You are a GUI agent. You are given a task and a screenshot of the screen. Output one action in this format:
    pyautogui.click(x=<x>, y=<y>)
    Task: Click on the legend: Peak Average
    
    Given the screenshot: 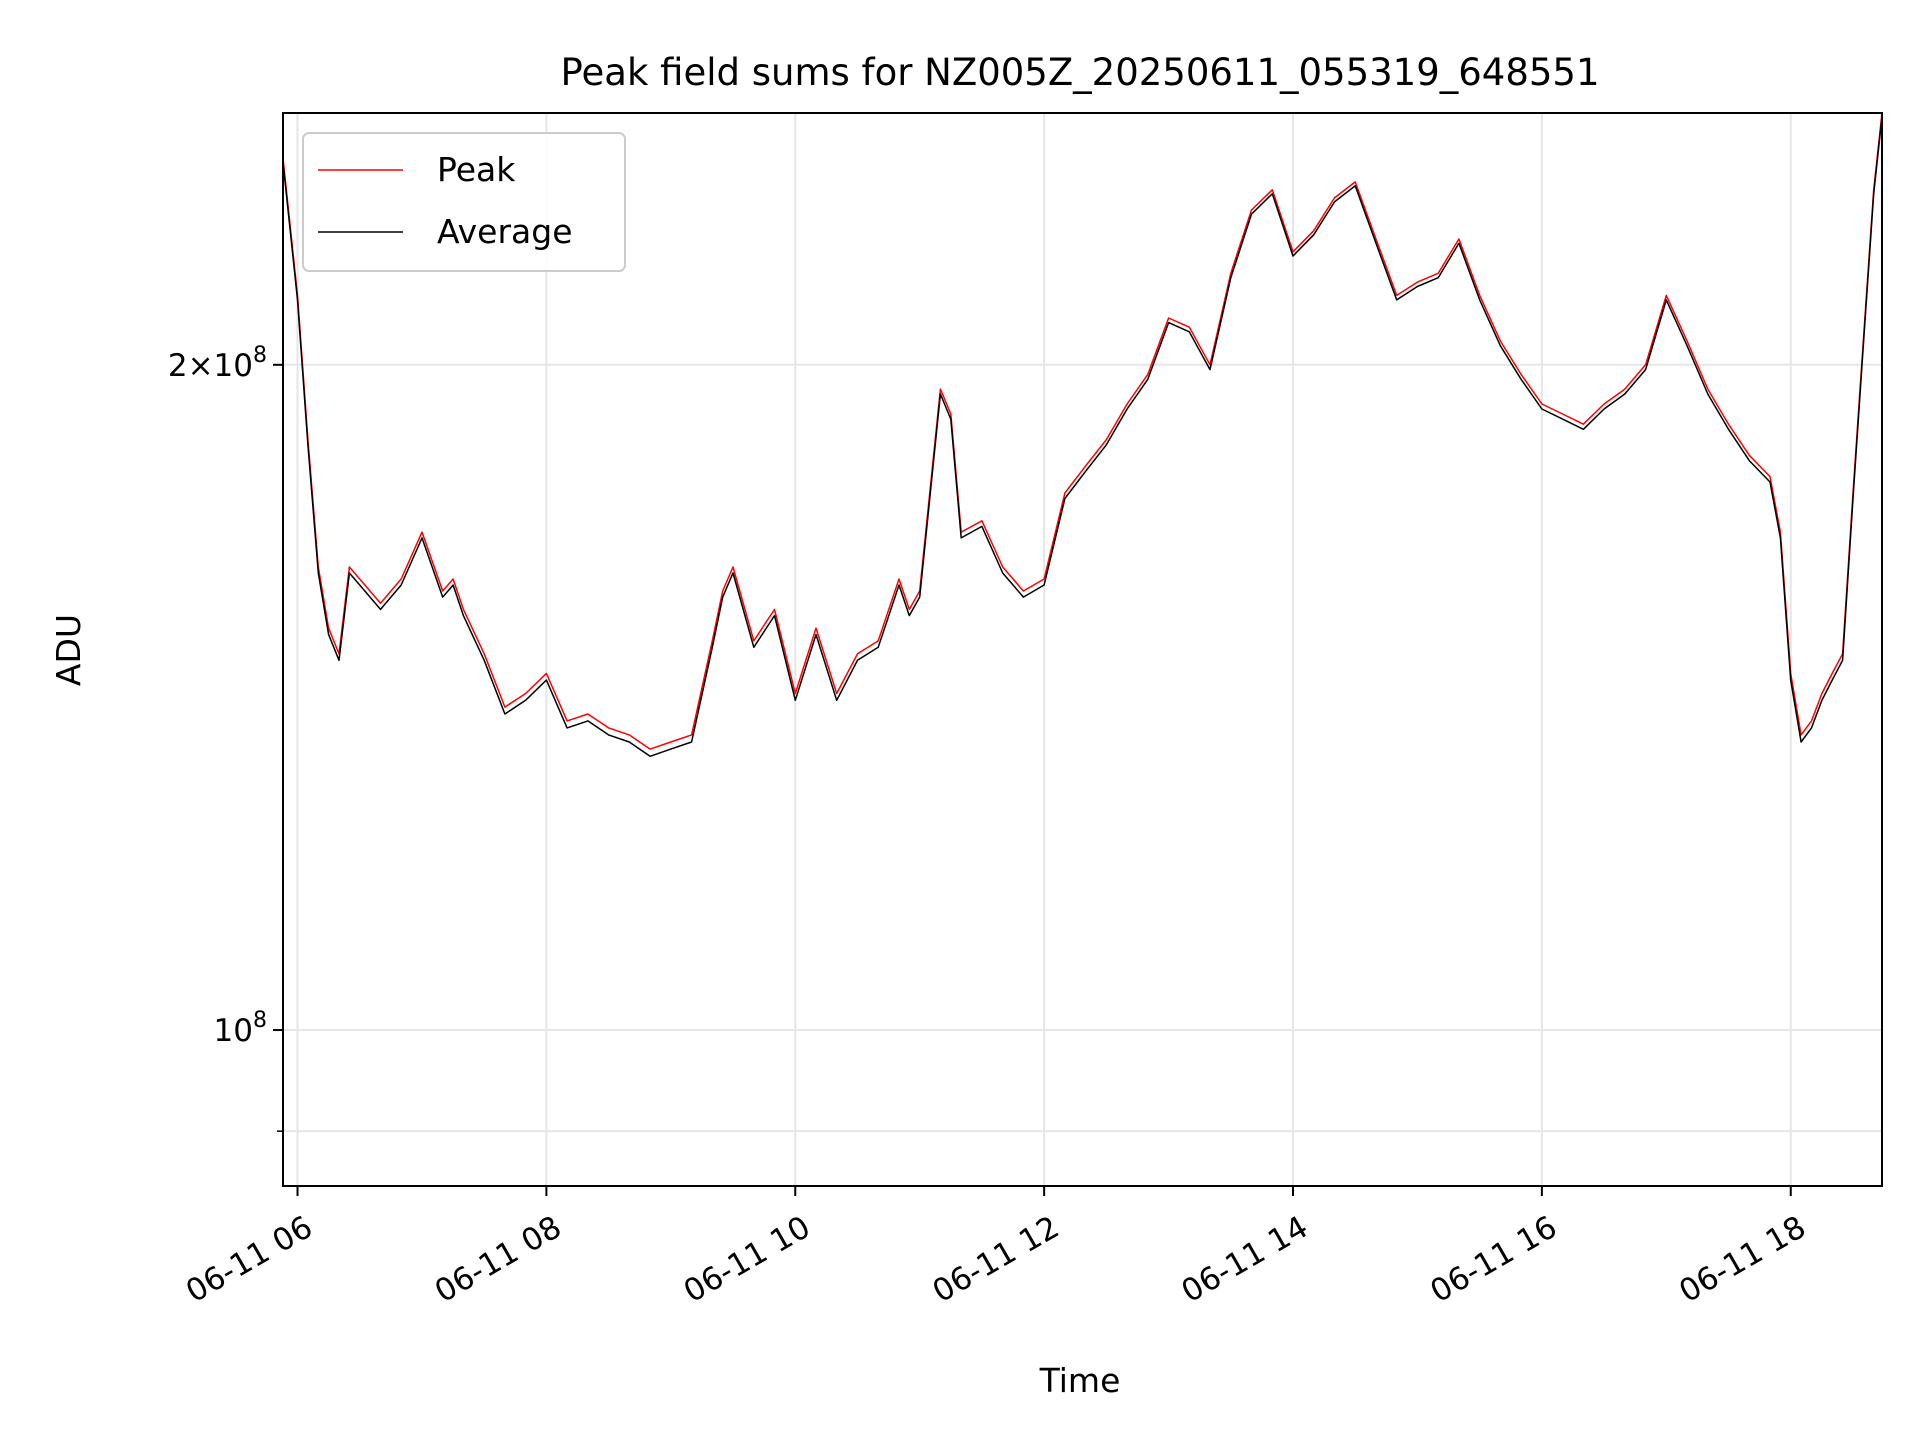 What is the action you would take?
    pyautogui.click(x=464, y=202)
    